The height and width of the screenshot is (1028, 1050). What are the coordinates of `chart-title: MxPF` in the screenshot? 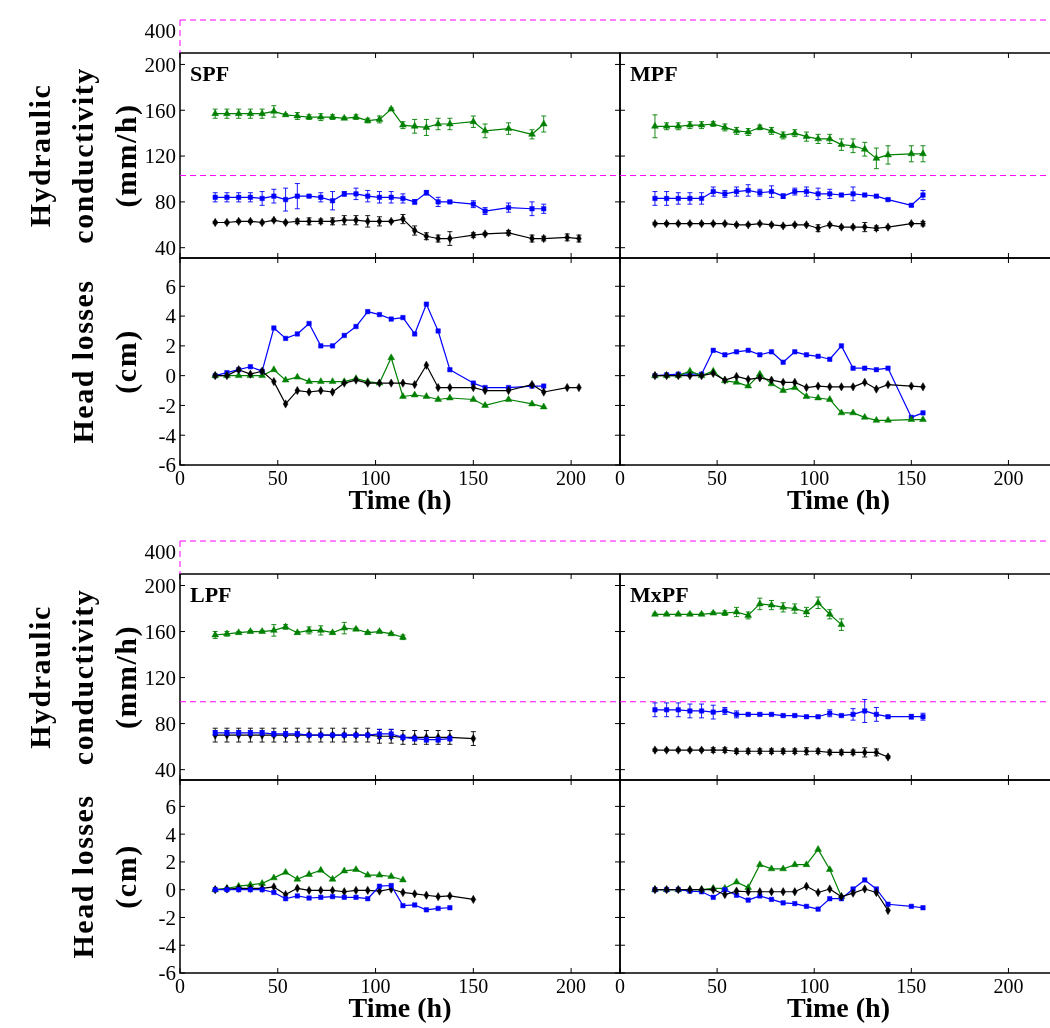 It's located at (659, 594).